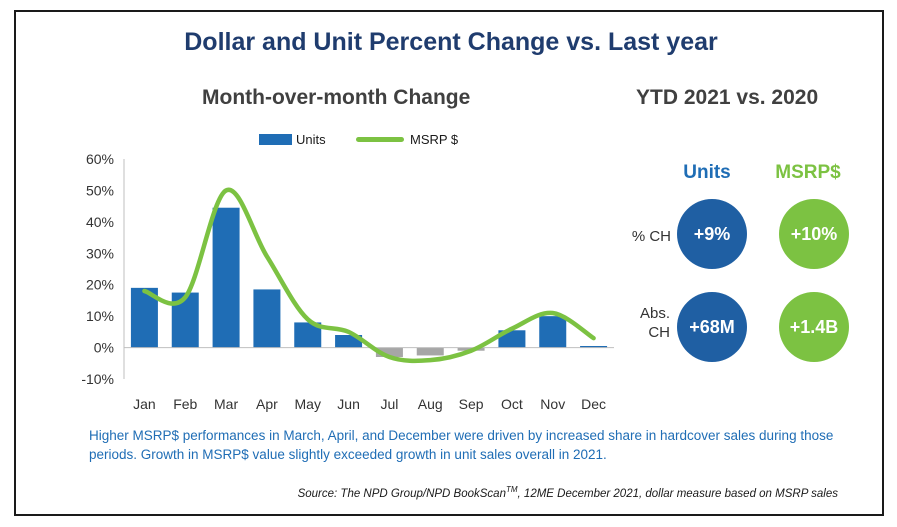 The image size is (897, 527). What do you see at coordinates (712, 234) in the screenshot?
I see `units-pct-circle: +9%` at bounding box center [712, 234].